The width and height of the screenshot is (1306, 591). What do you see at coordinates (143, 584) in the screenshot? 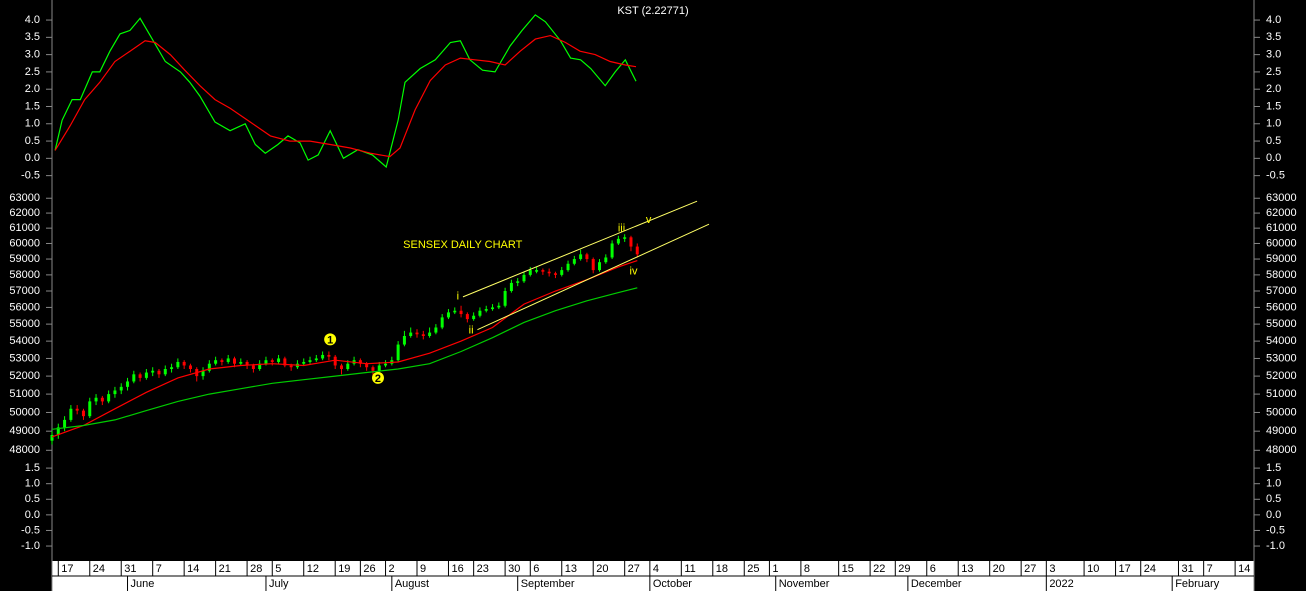
I see `month-label: June` at bounding box center [143, 584].